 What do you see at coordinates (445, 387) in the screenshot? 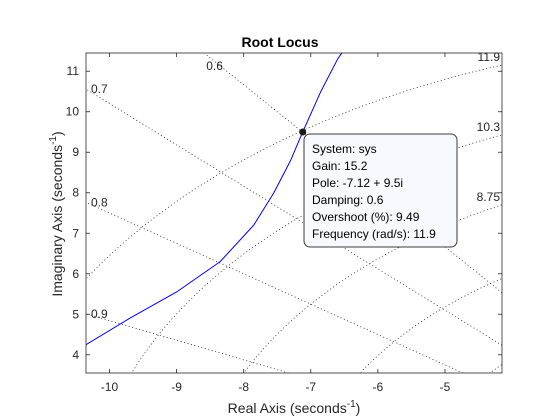
I see `x-tick-label: -5` at bounding box center [445, 387].